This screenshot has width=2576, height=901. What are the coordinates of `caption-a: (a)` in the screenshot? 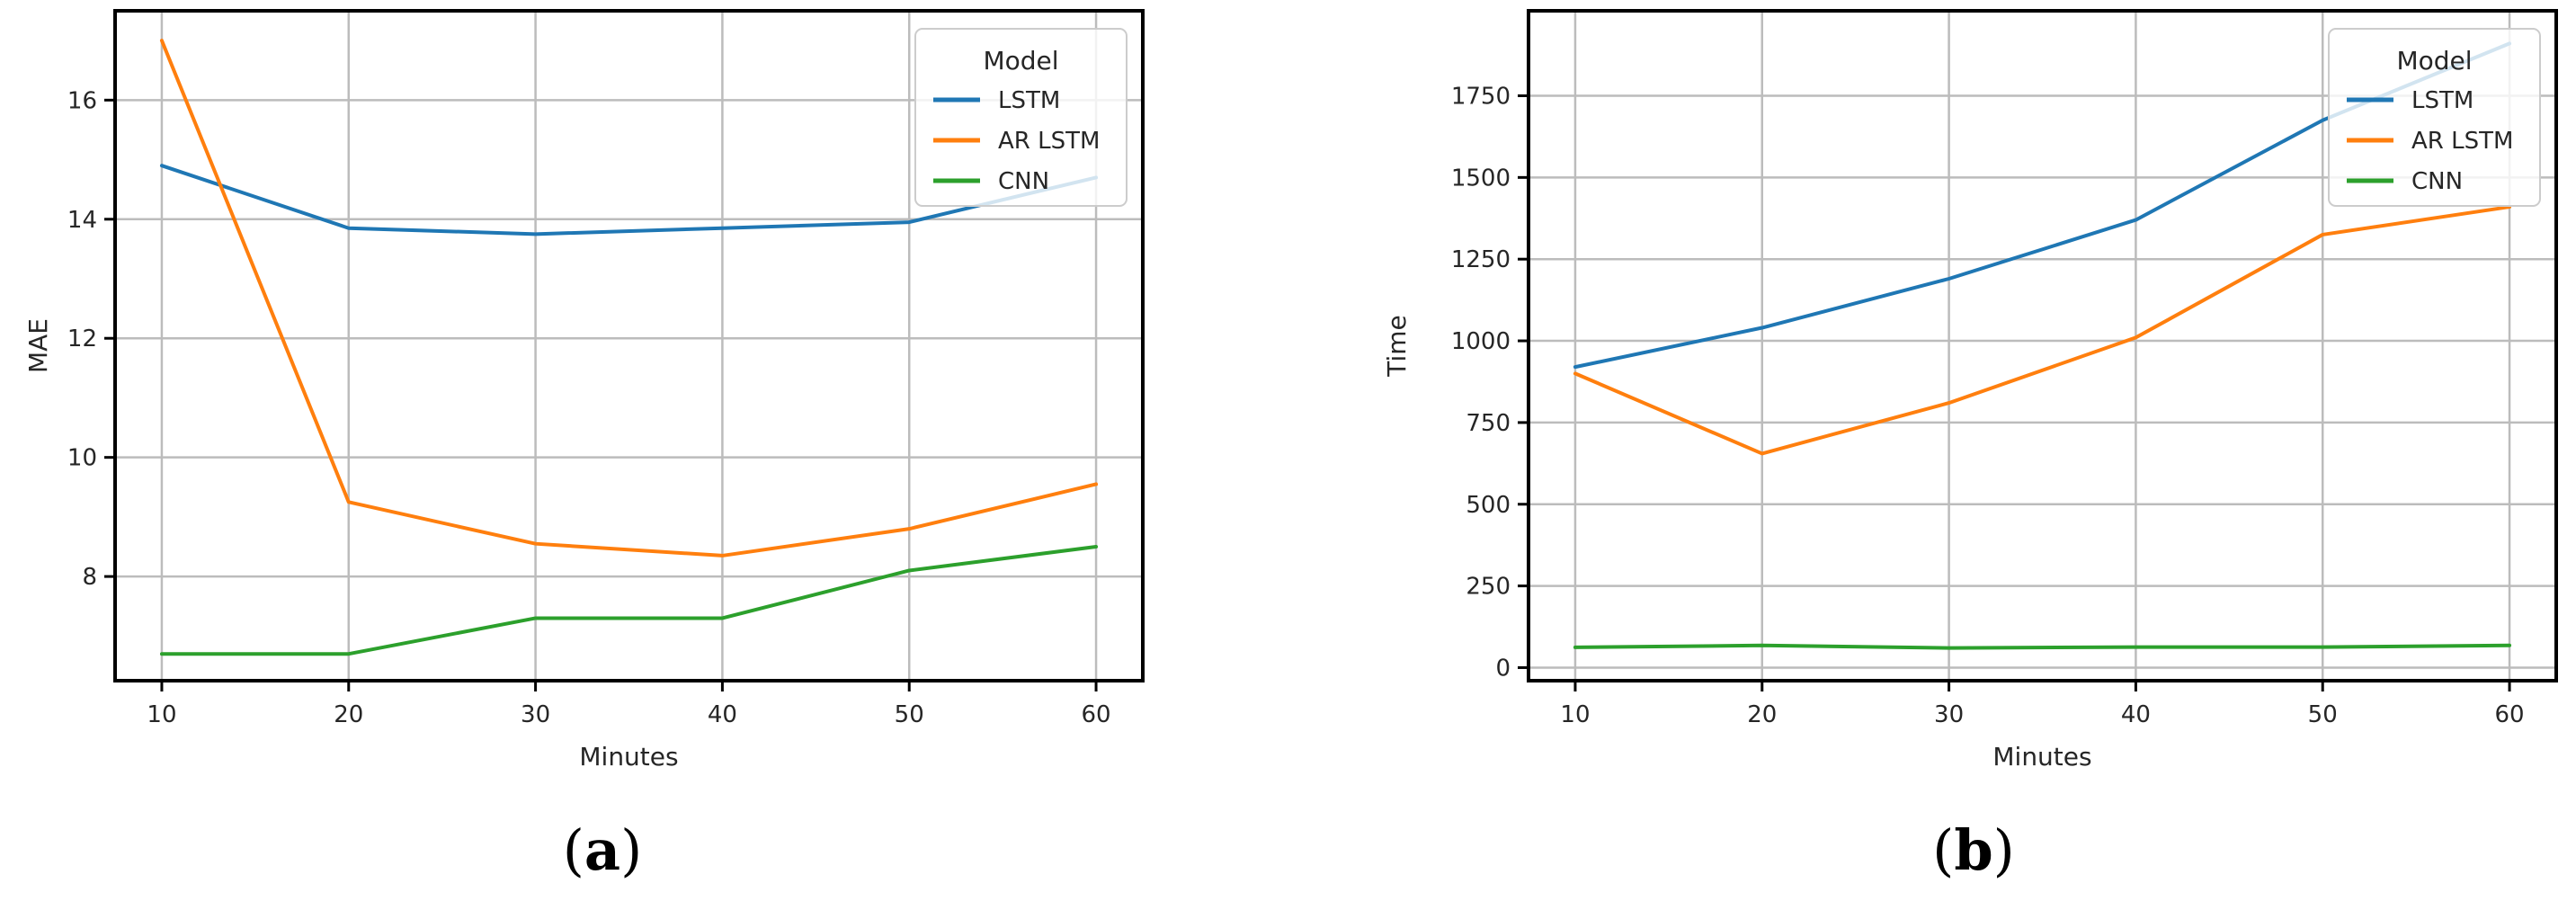 It's located at (603, 851).